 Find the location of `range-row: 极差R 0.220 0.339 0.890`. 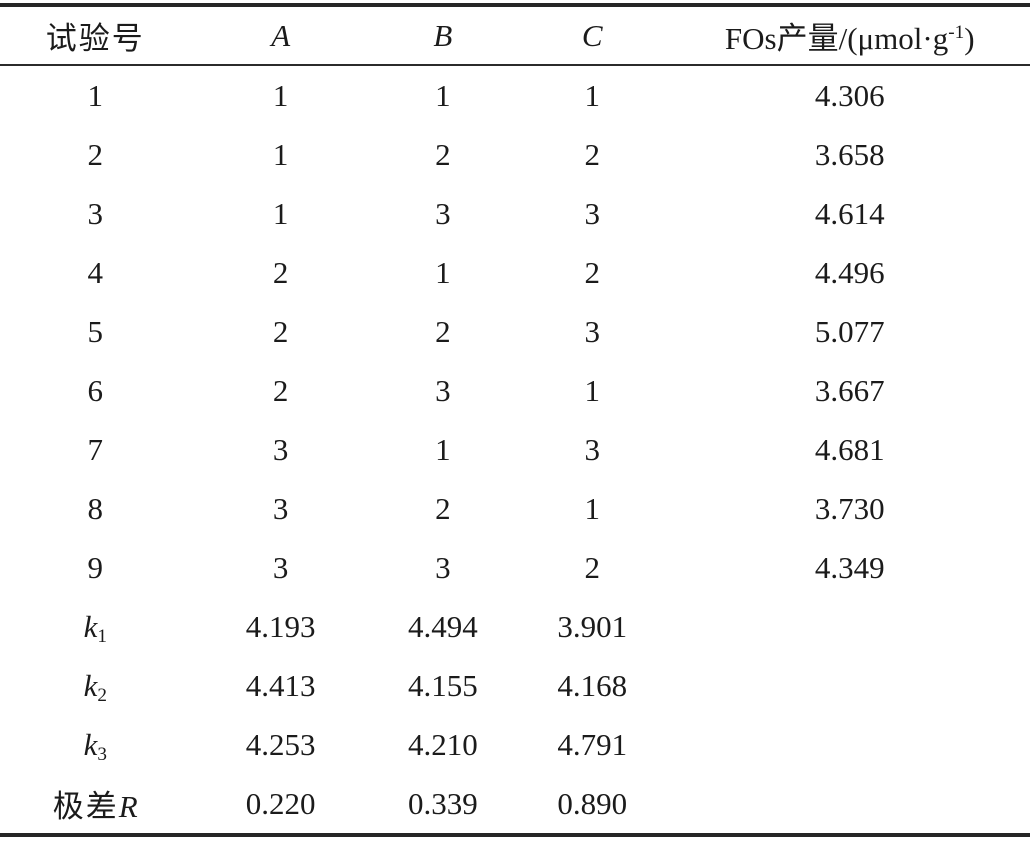

range-row: 极差R 0.220 0.339 0.890 is located at coordinates (515, 804).